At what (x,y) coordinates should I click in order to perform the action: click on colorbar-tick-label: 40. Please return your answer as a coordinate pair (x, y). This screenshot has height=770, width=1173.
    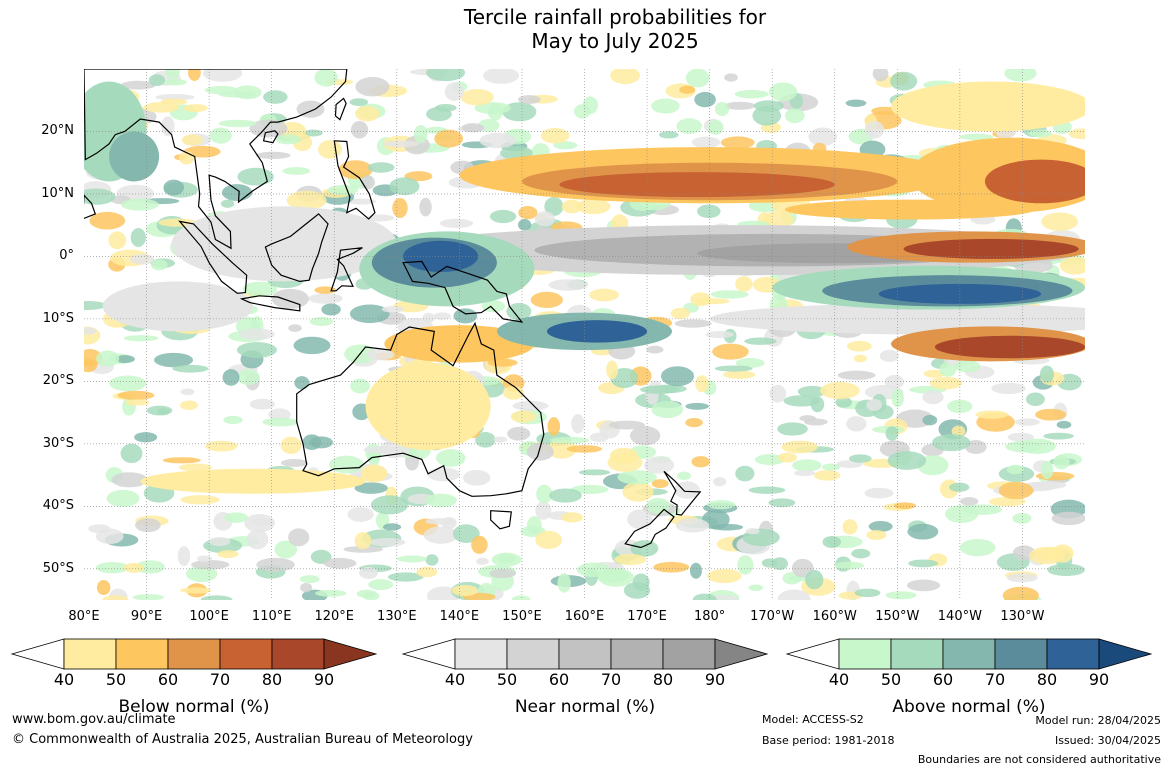
    Looking at the image, I should click on (64, 679).